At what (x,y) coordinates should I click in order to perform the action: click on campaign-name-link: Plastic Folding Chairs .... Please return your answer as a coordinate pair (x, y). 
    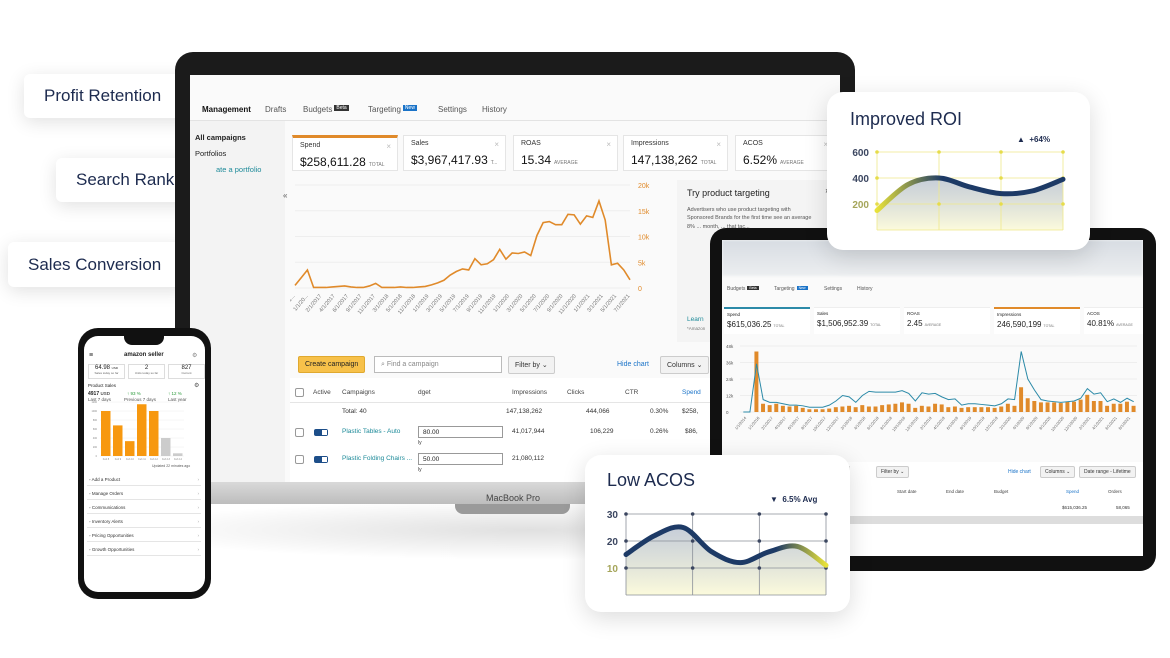
    Looking at the image, I should click on (377, 458).